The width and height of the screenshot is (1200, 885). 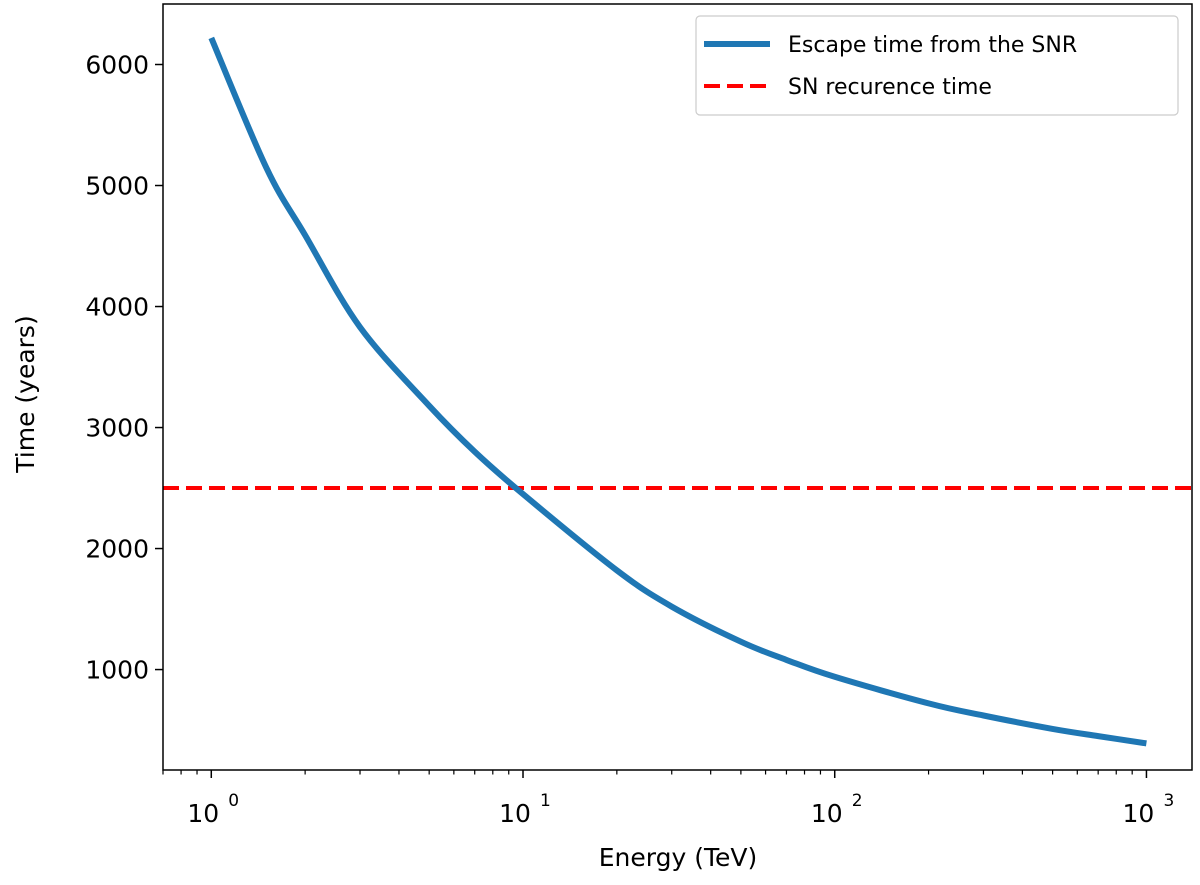 I want to click on legend-label-escape-time: Escape time from the SNR, so click(x=932, y=45).